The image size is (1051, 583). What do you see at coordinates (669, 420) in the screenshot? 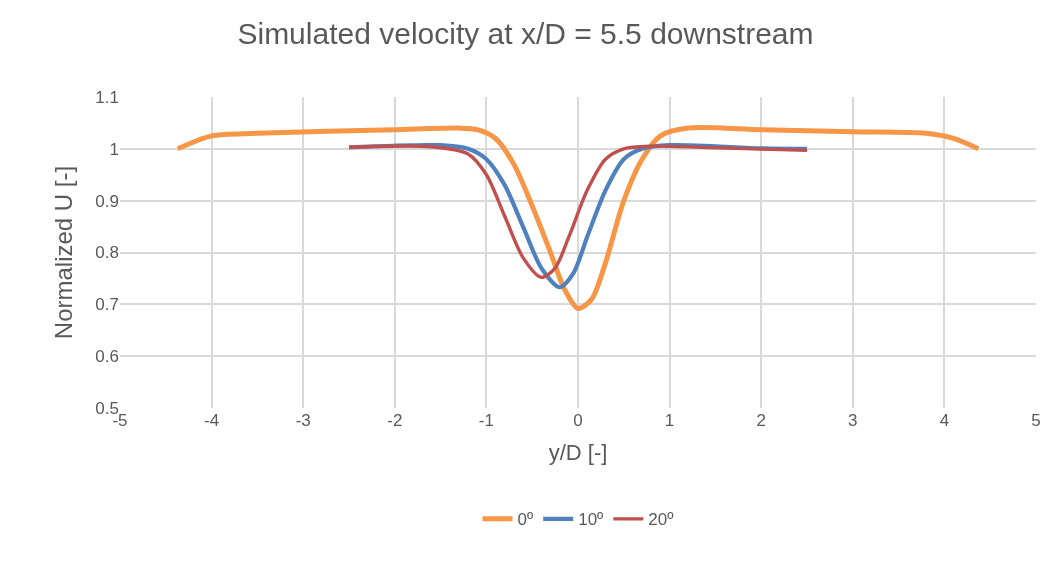
I see `x-tick-label: 1` at bounding box center [669, 420].